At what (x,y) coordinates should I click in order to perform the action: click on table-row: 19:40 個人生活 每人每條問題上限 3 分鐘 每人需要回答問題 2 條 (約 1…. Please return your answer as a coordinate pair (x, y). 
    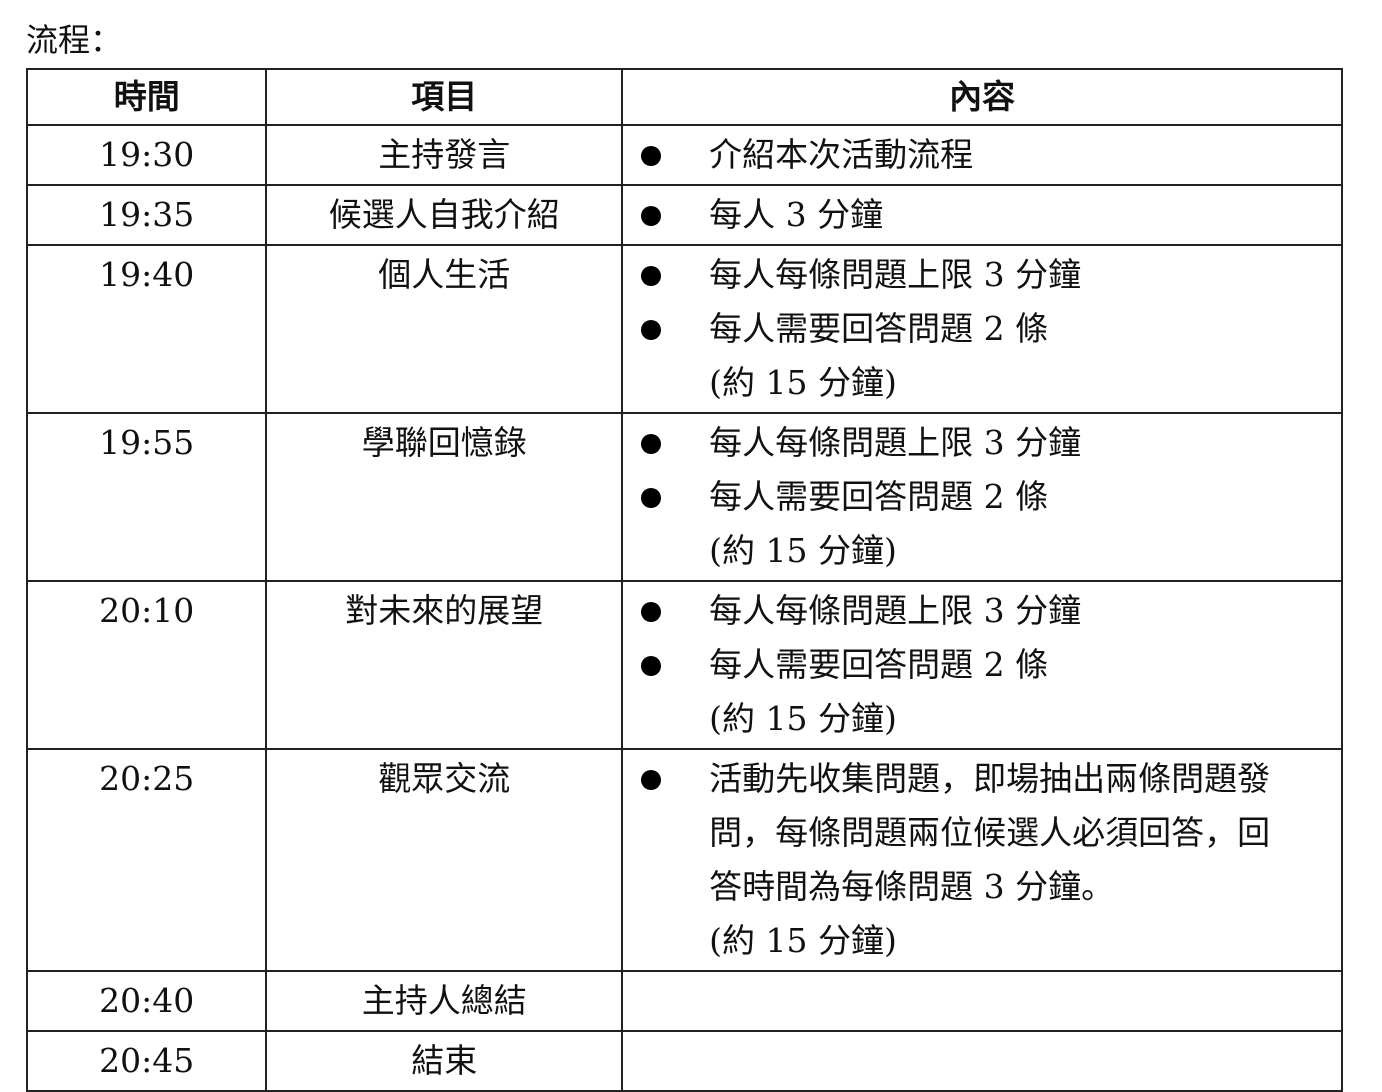
    Looking at the image, I should click on (684, 329).